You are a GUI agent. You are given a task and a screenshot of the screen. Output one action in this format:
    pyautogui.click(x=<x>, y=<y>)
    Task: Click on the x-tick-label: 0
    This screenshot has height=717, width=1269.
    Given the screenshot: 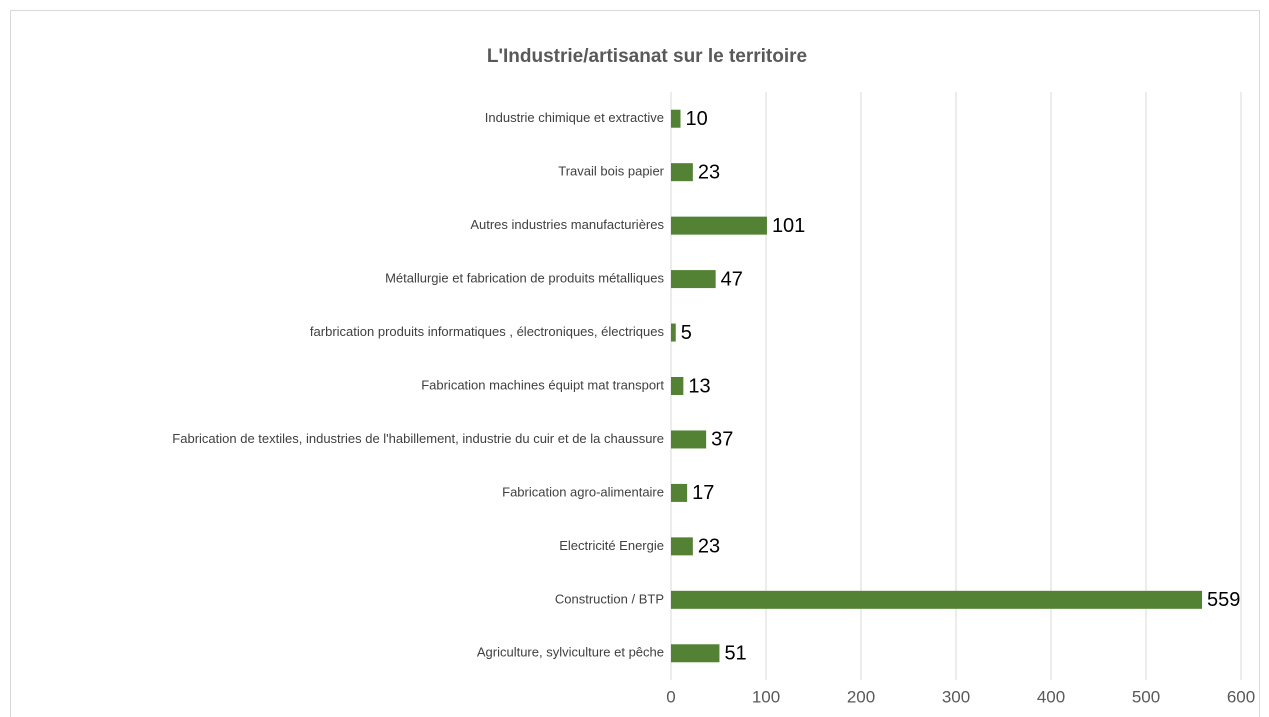 What is the action you would take?
    pyautogui.click(x=670, y=696)
    